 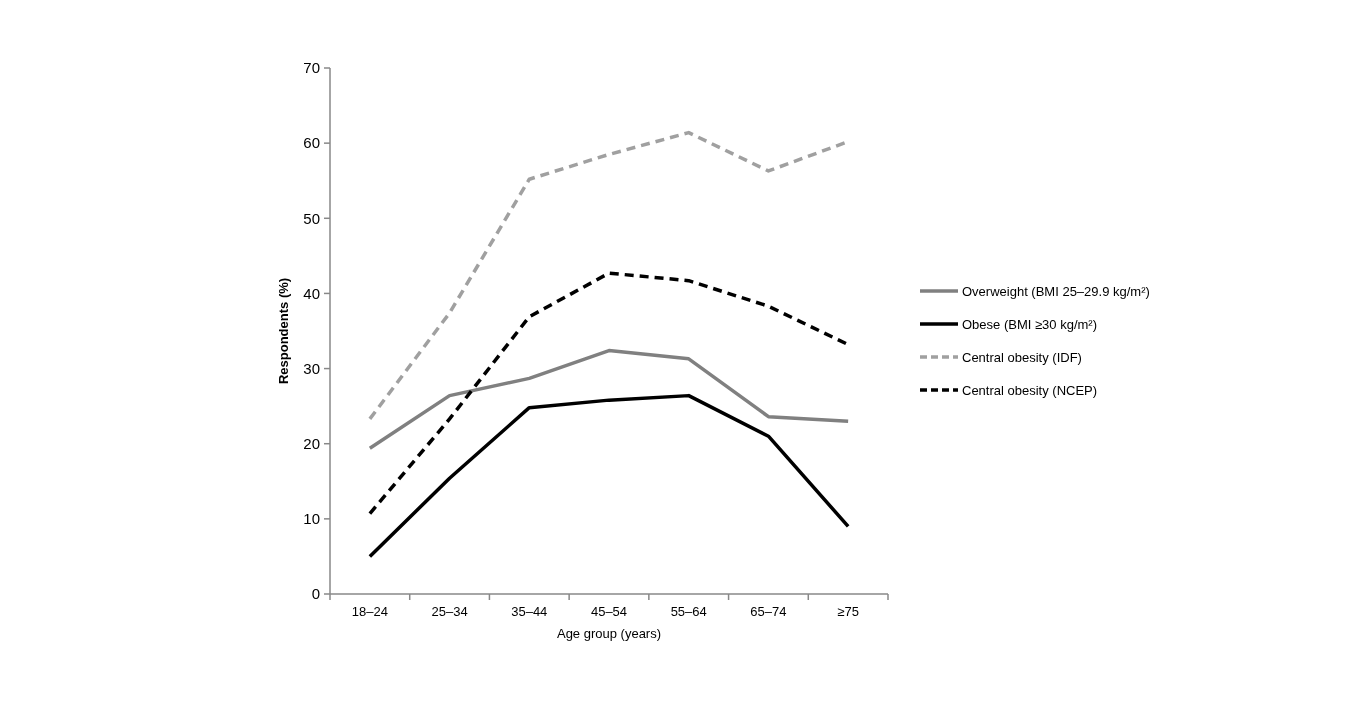 I want to click on y-tick-label: 60, so click(x=311, y=143).